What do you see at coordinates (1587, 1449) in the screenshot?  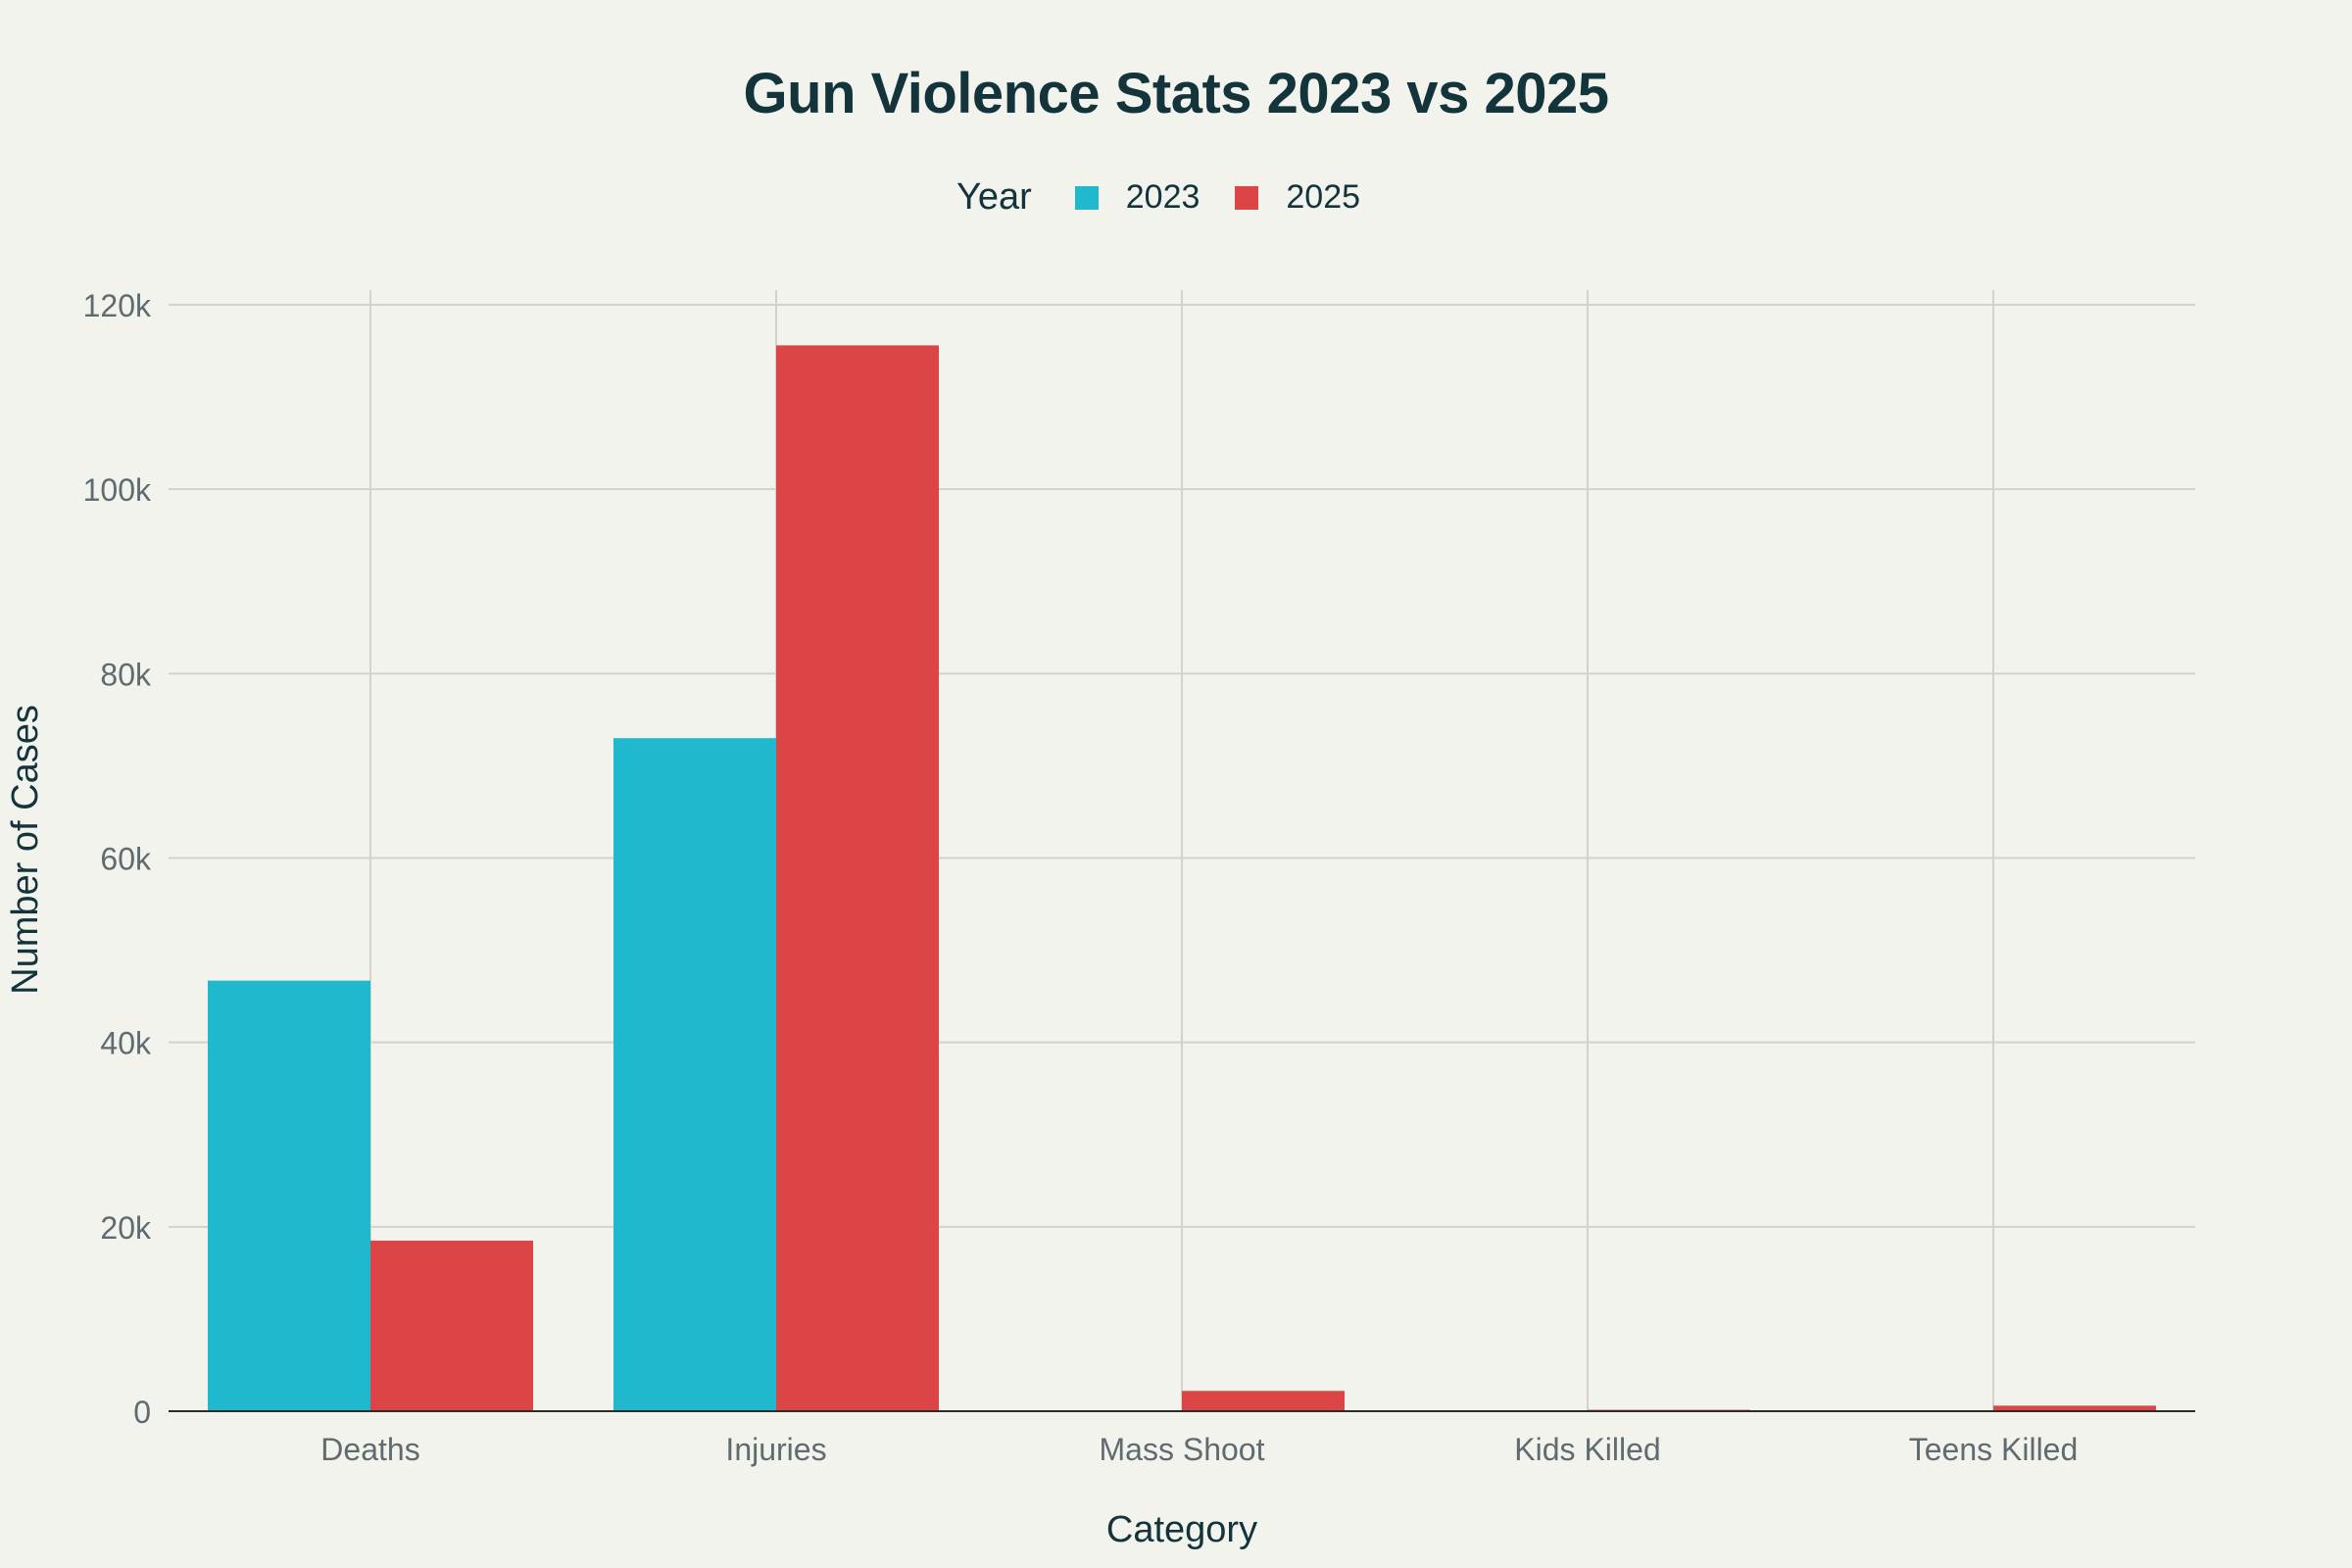 I see `x-tick-label: Kids Killed` at bounding box center [1587, 1449].